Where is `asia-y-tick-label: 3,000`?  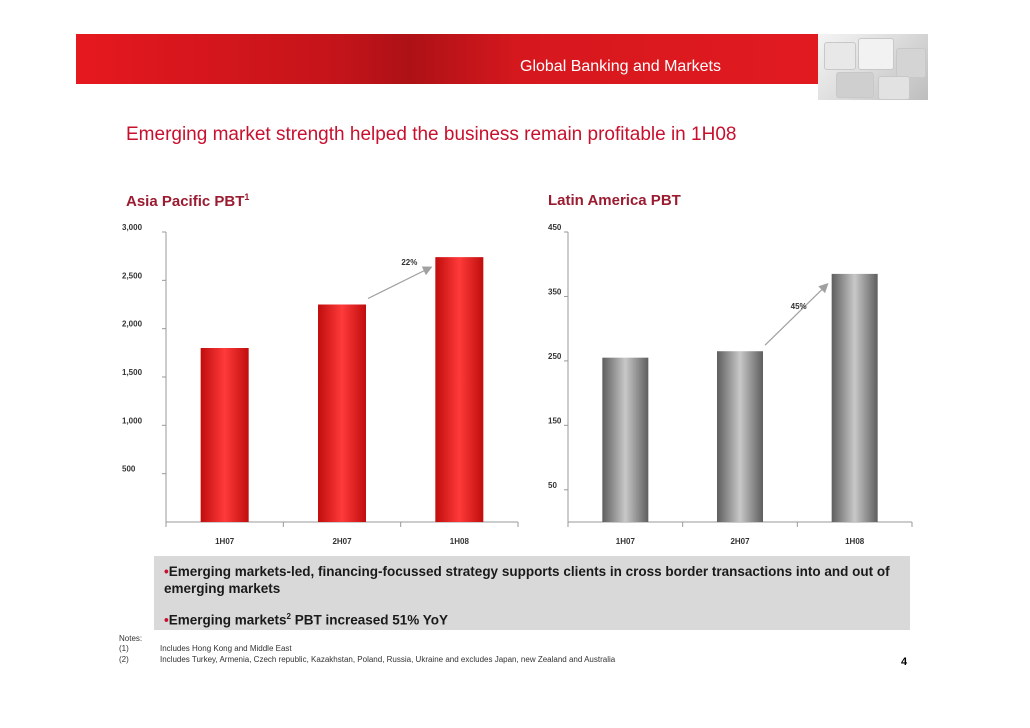 asia-y-tick-label: 3,000 is located at coordinates (132, 227).